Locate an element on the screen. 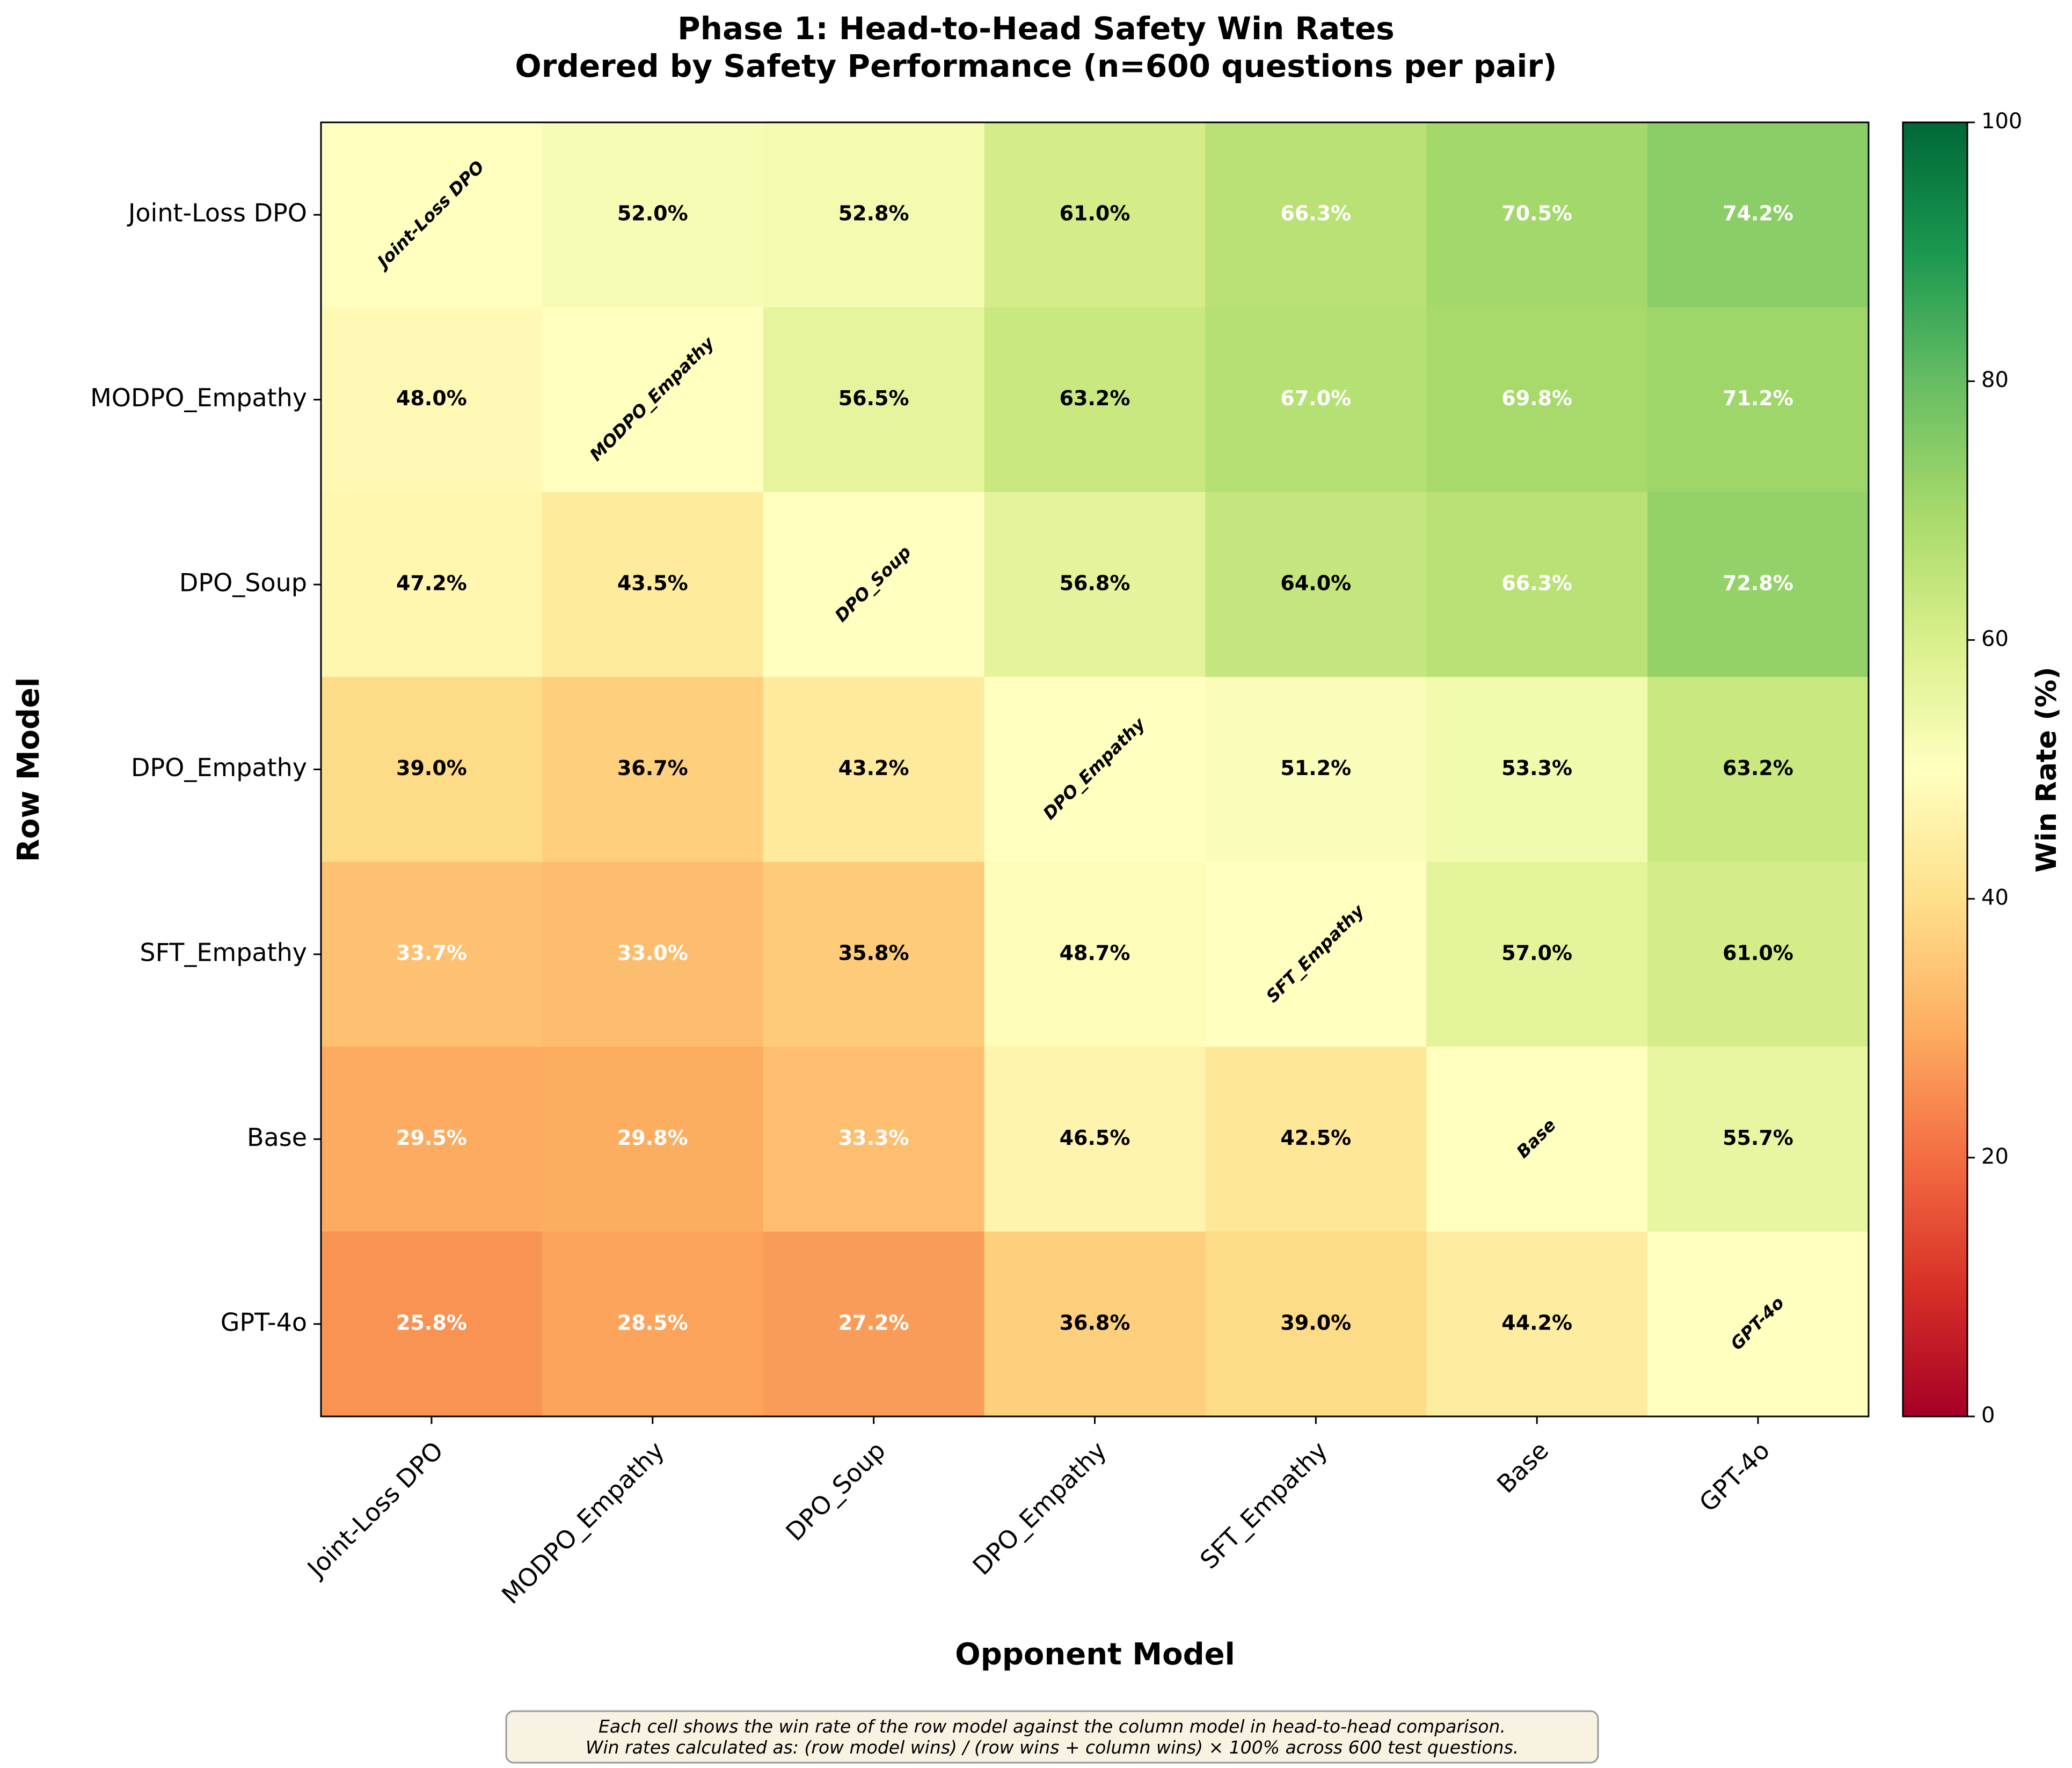 The height and width of the screenshot is (1768, 2072). cell-value-label: 33.7% is located at coordinates (431, 953).